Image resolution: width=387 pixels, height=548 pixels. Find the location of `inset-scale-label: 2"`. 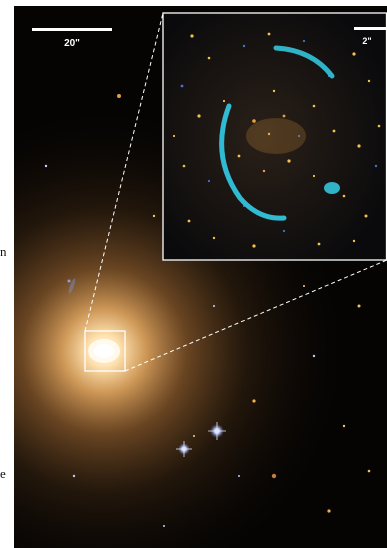

inset-scale-label: 2" is located at coordinates (366, 41).